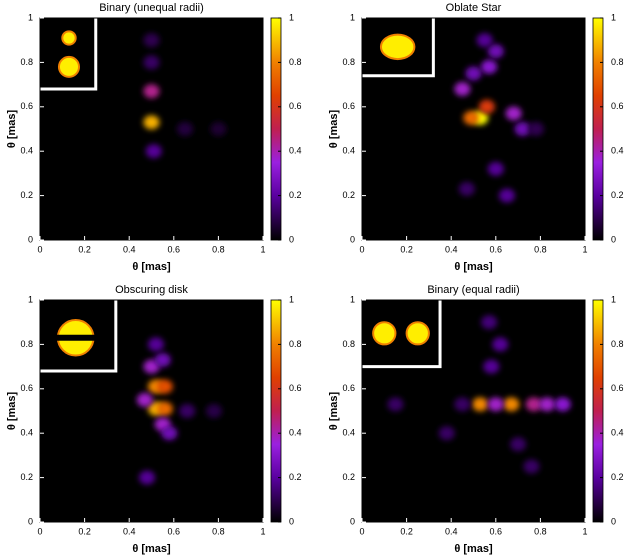 The height and width of the screenshot is (556, 627). What do you see at coordinates (352, 239) in the screenshot?
I see `y-tick-label: 0` at bounding box center [352, 239].